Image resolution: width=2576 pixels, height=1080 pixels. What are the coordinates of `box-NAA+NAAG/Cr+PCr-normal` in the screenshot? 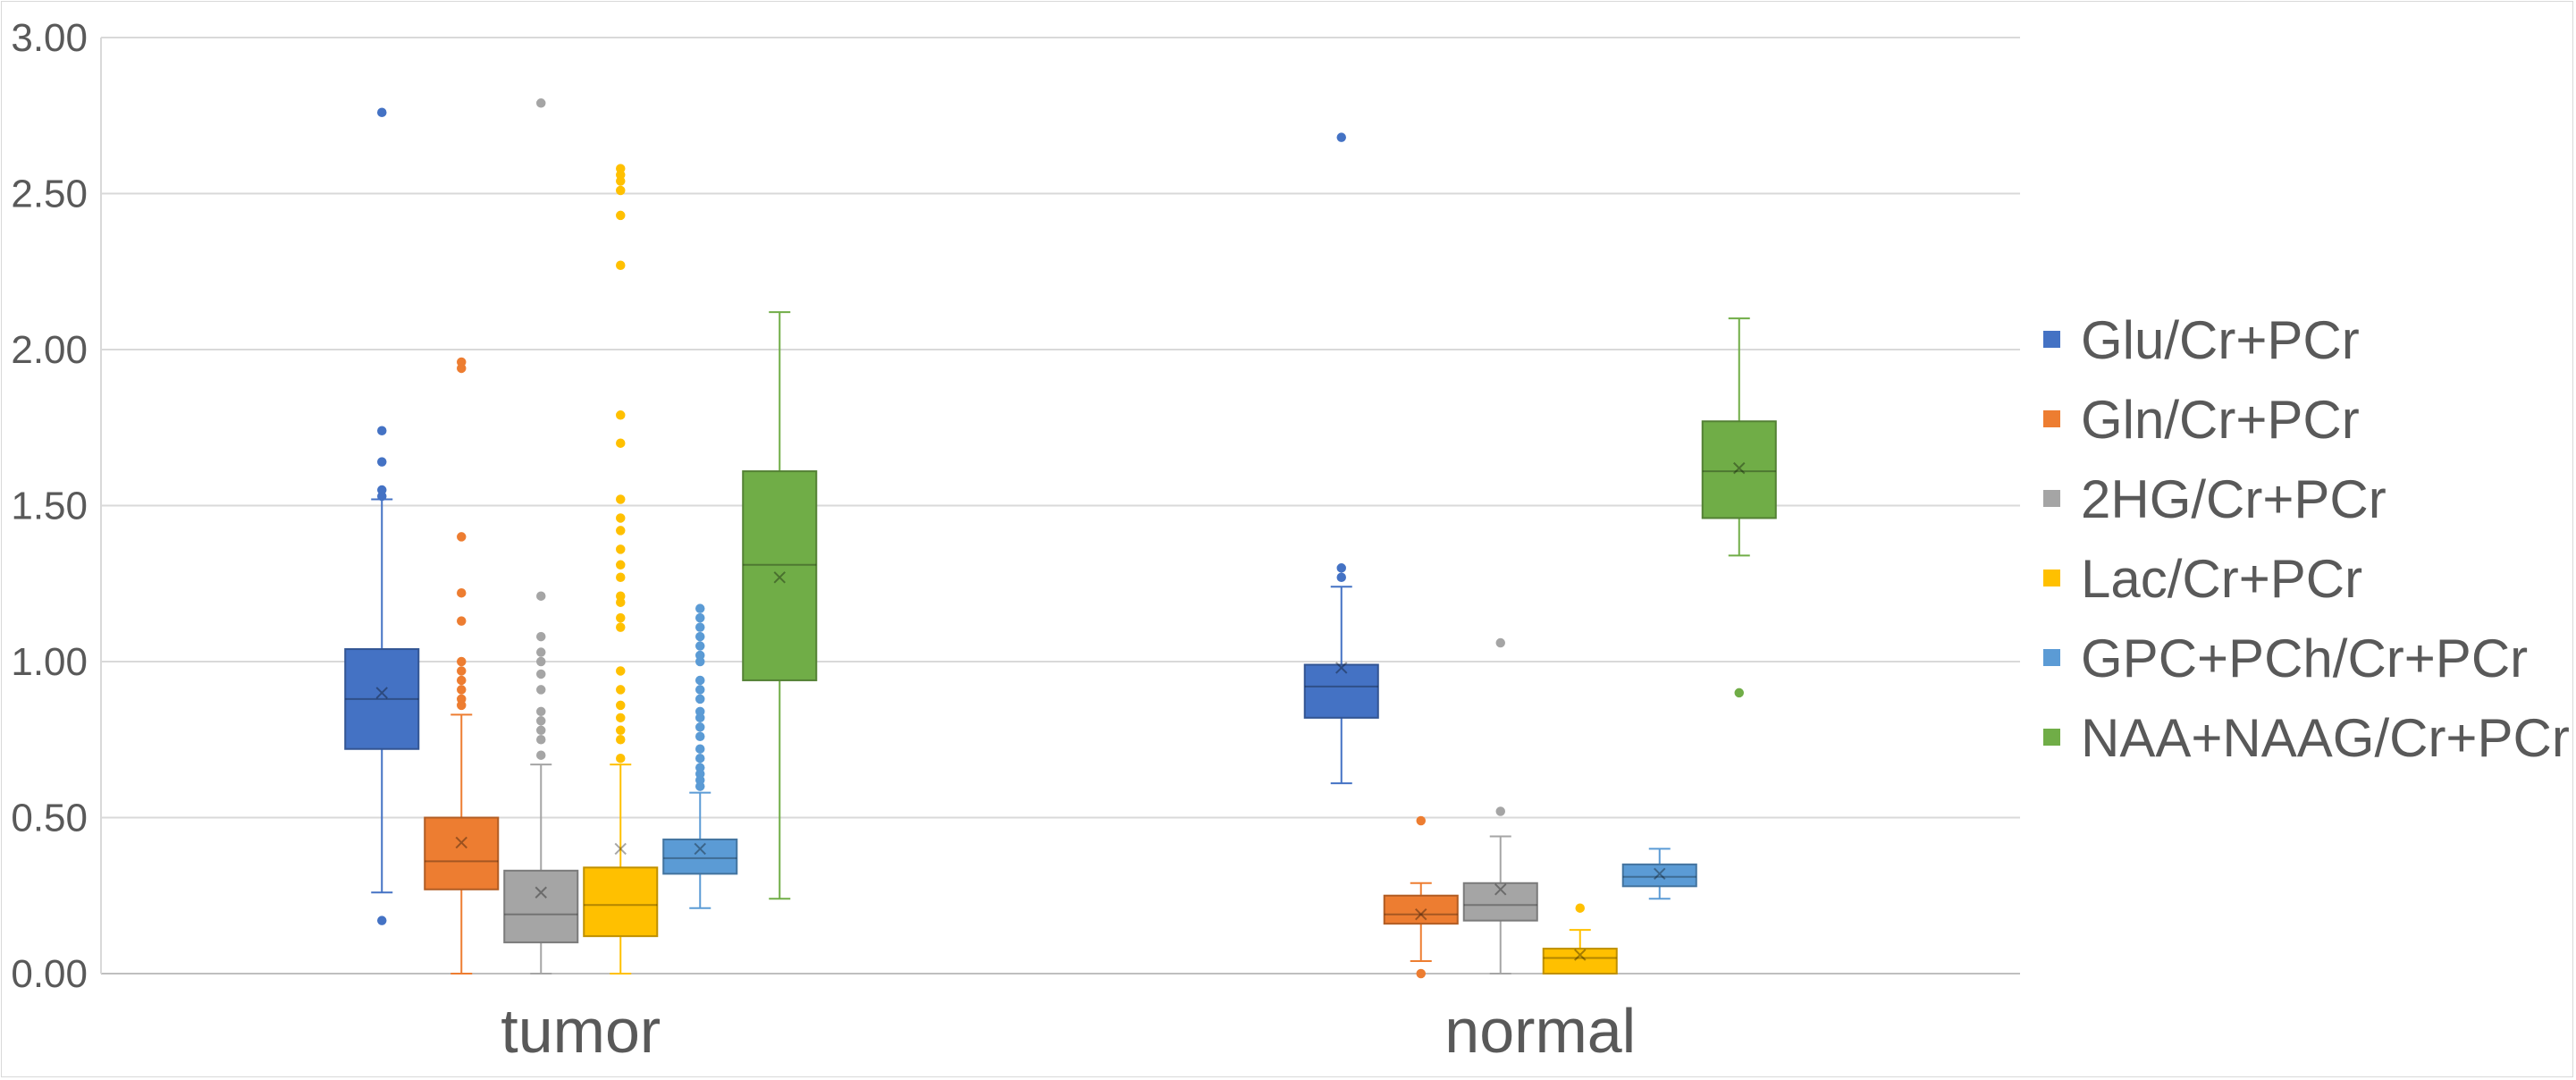 It's located at (1739, 507).